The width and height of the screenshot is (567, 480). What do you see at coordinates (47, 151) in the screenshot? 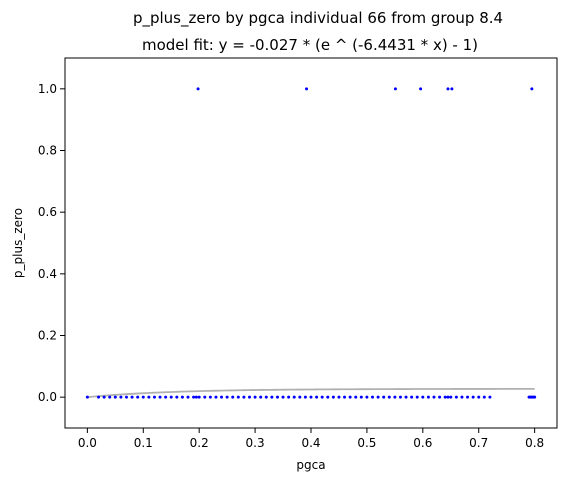
I see `y-tick-label: 0.8` at bounding box center [47, 151].